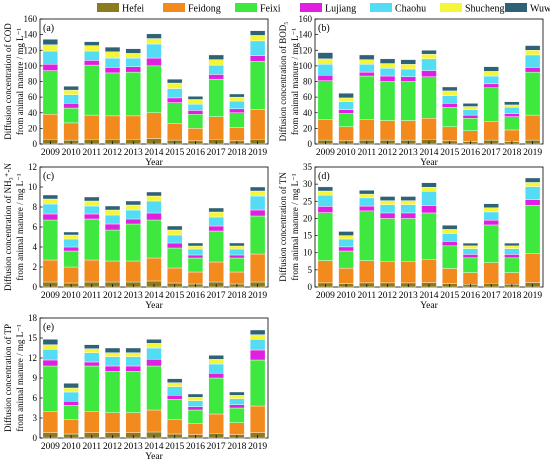  I want to click on y-tick-label: 10, so click(33, 187).